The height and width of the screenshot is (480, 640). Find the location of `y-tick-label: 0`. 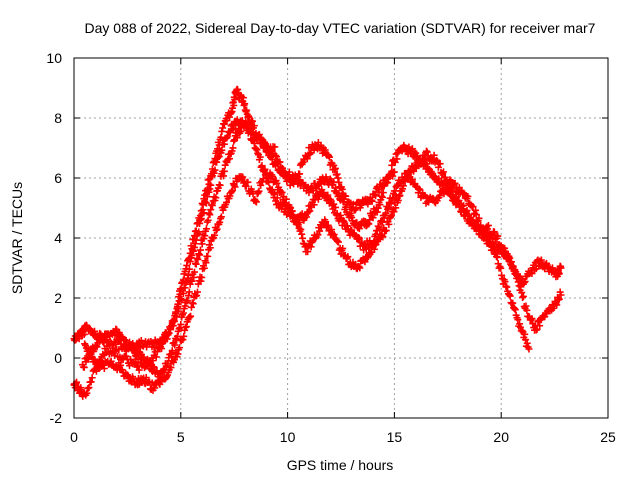

y-tick-label: 0 is located at coordinates (58, 358).